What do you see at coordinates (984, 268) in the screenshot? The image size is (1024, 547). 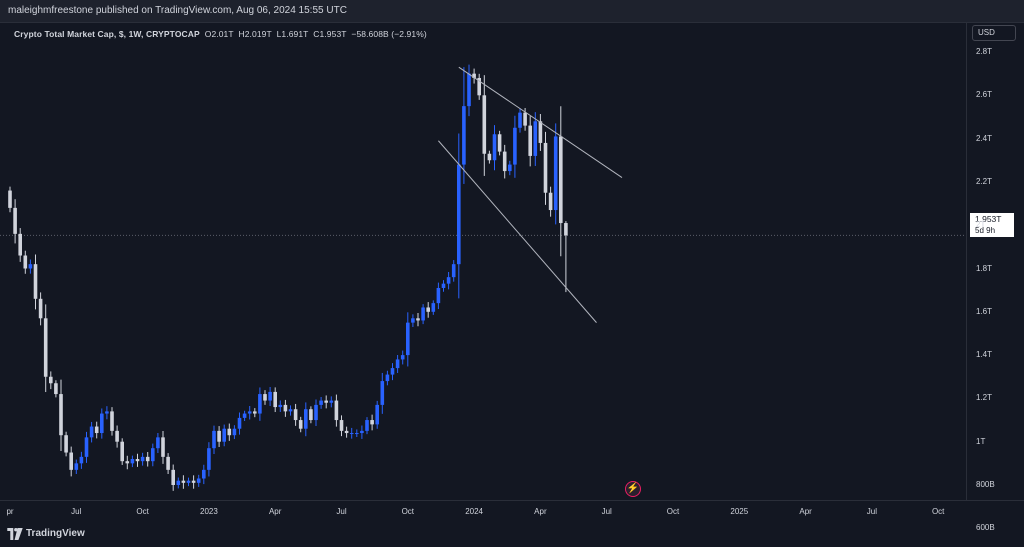 I see `y-tick-label: 1.8T` at bounding box center [984, 268].